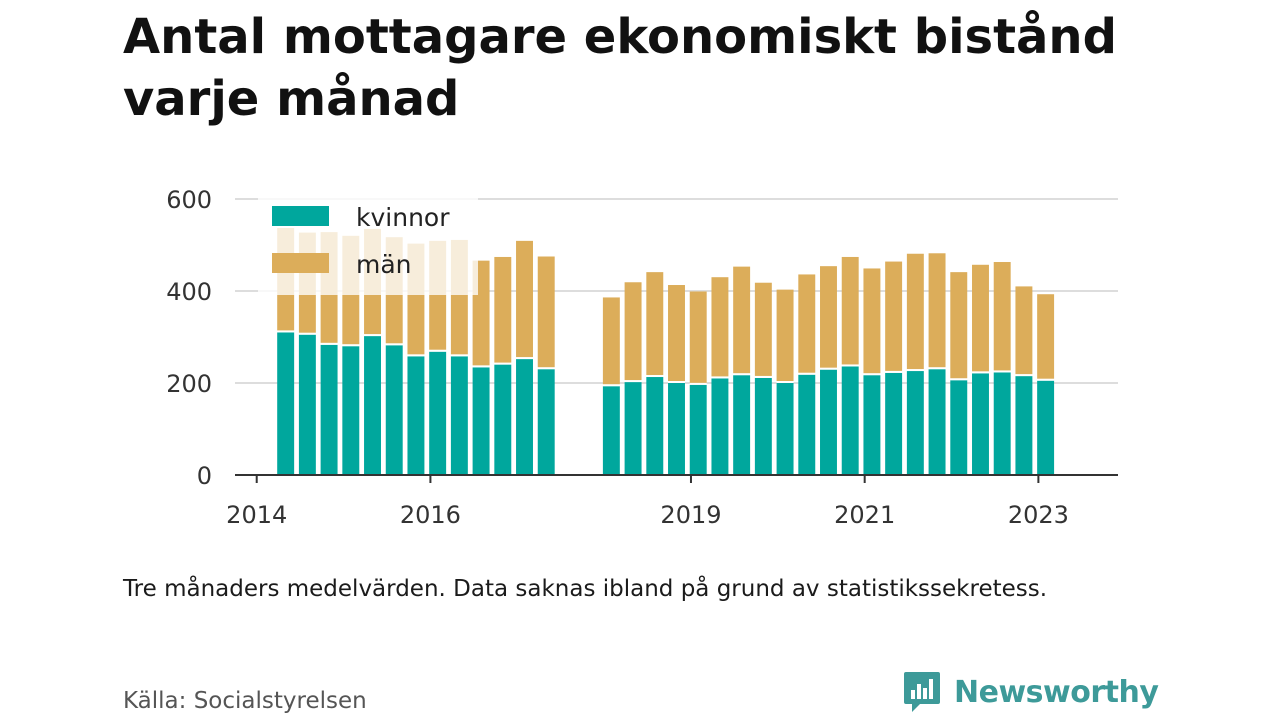 Image resolution: width=1280 pixels, height=720 pixels. I want to click on brand-logo: Newsworthy, so click(1030, 692).